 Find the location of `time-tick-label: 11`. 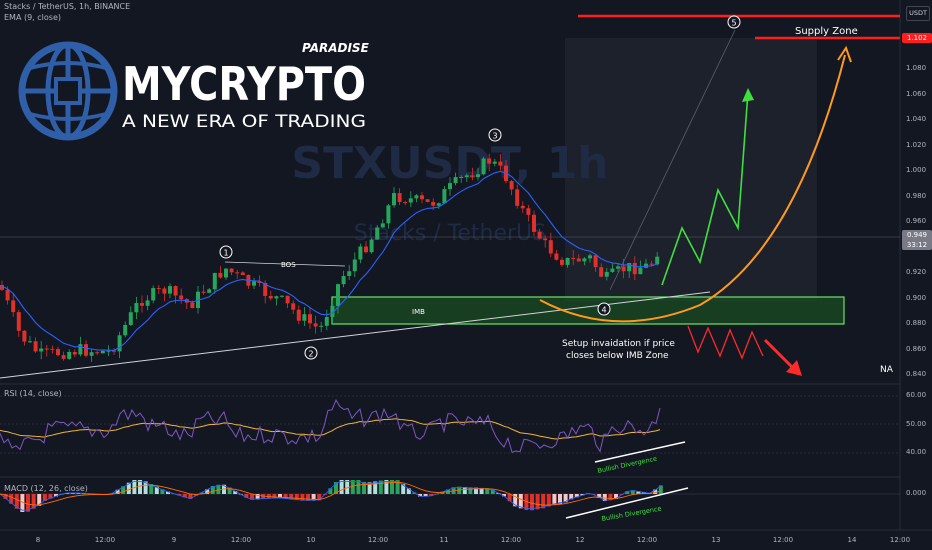

time-tick-label: 11 is located at coordinates (444, 540).